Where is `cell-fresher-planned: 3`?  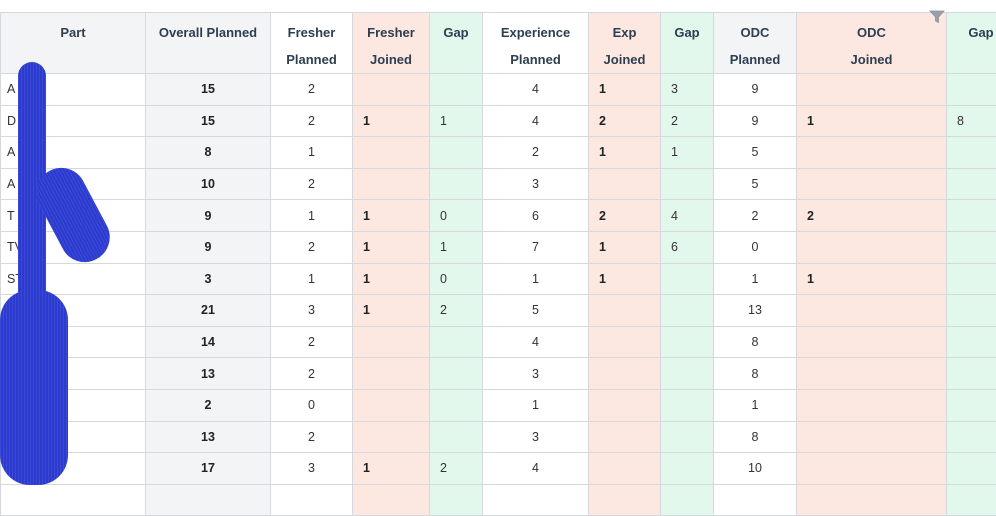
cell-fresher-planned: 3 is located at coordinates (312, 311).